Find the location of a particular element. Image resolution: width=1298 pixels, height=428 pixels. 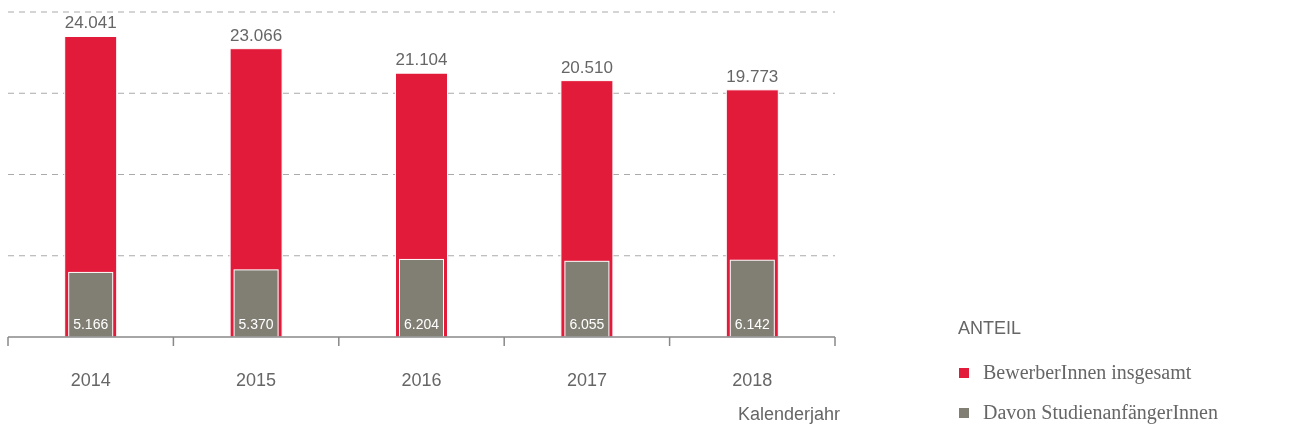

x-axis-title: Kalenderjahr is located at coordinates (788, 414).